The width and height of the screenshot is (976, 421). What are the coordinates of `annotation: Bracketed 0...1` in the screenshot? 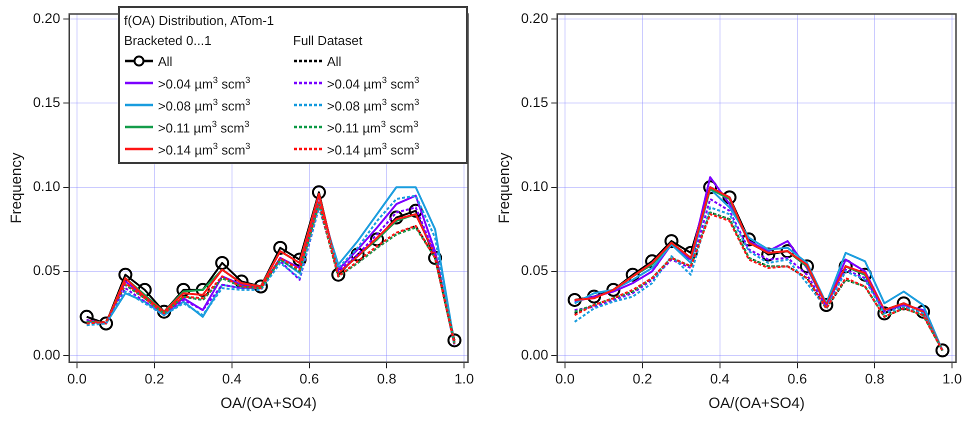 It's located at (168, 40).